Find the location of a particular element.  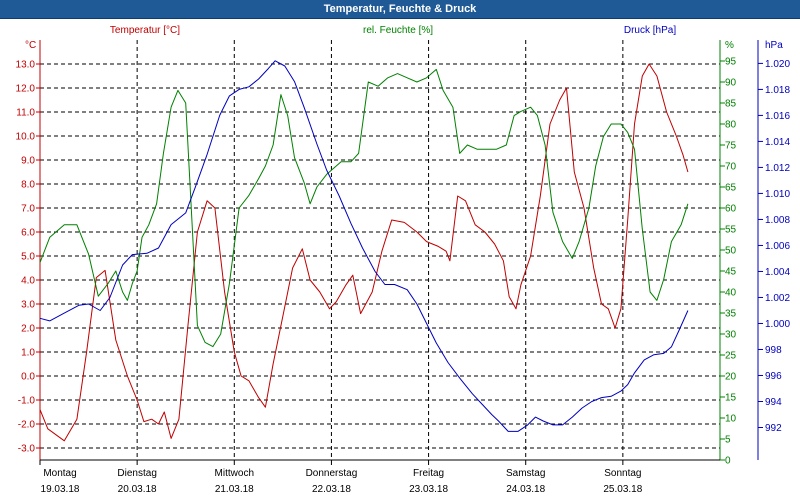

window-title: Temperatur, Feuchte & Druck is located at coordinates (400, 9).